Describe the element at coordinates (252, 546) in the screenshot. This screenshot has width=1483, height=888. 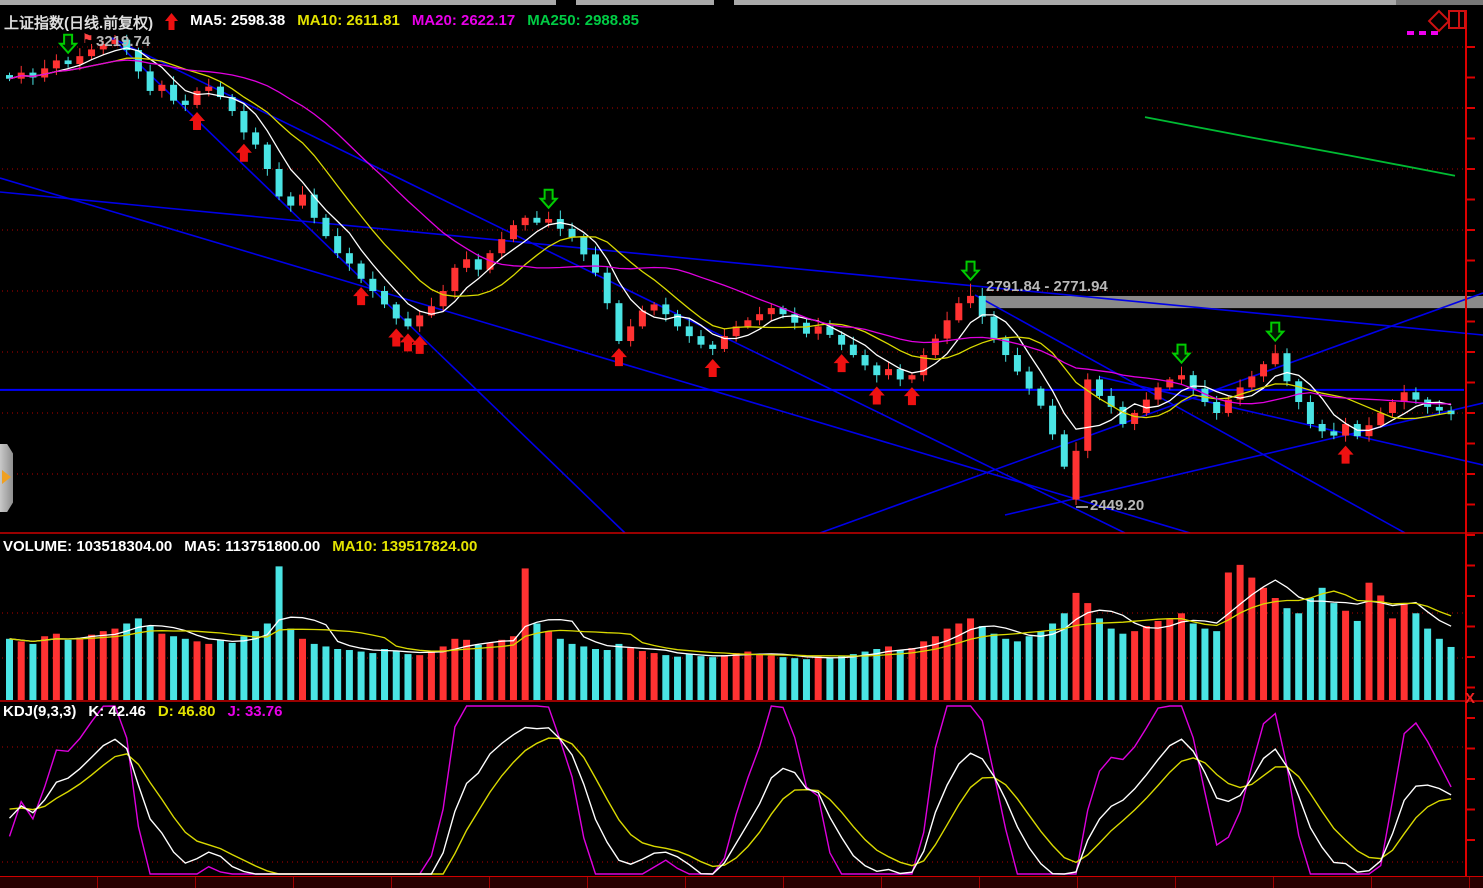
I see `volume-ma5-value: MA5: 113751800.00` at that location.